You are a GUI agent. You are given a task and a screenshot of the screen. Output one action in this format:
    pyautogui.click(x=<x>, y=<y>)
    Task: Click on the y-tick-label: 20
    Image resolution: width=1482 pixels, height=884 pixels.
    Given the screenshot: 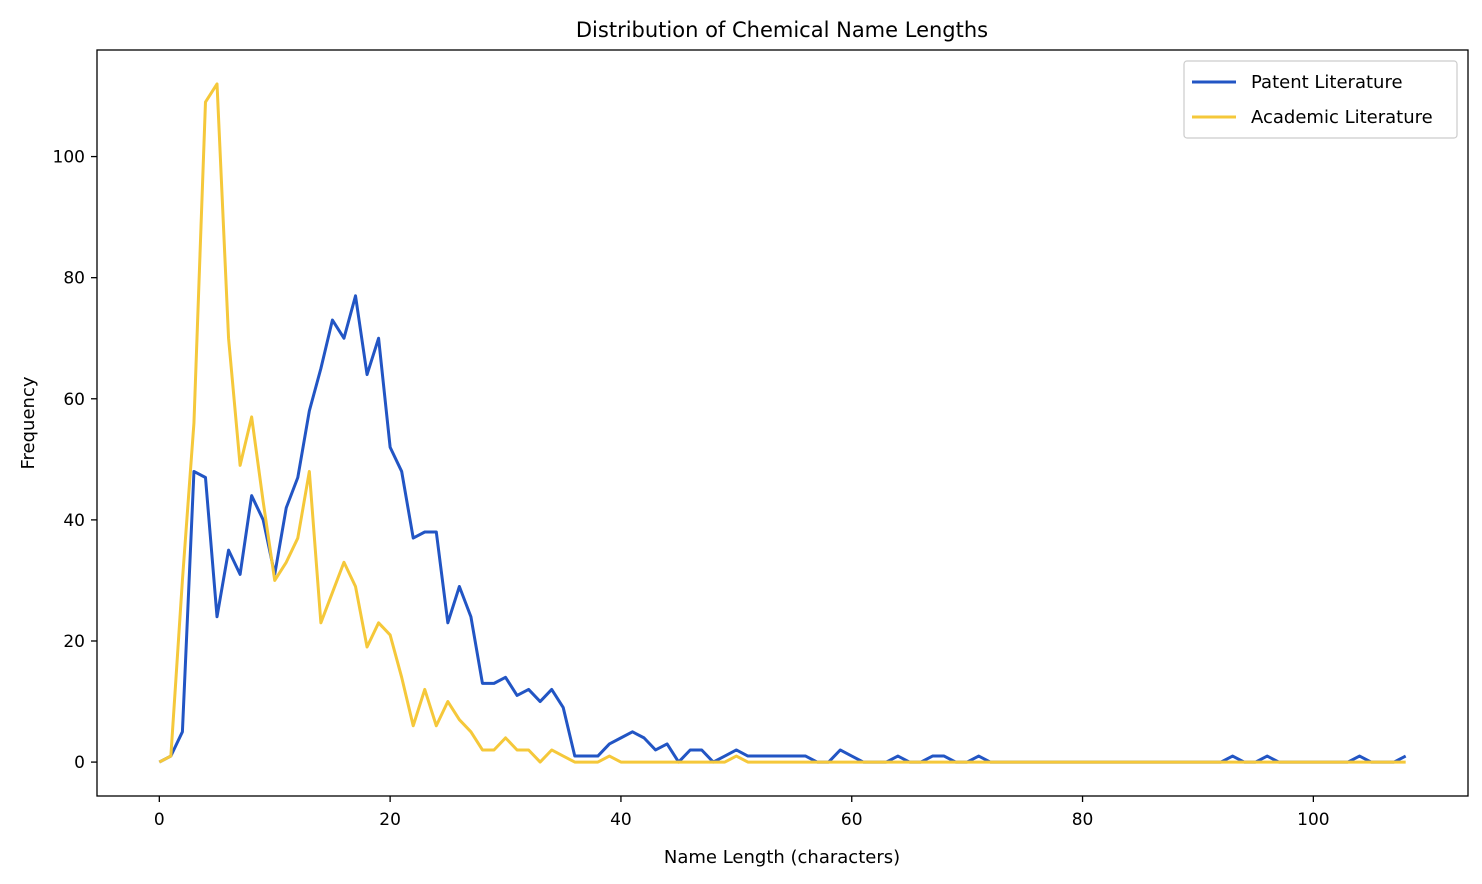 What is the action you would take?
    pyautogui.click(x=74, y=642)
    